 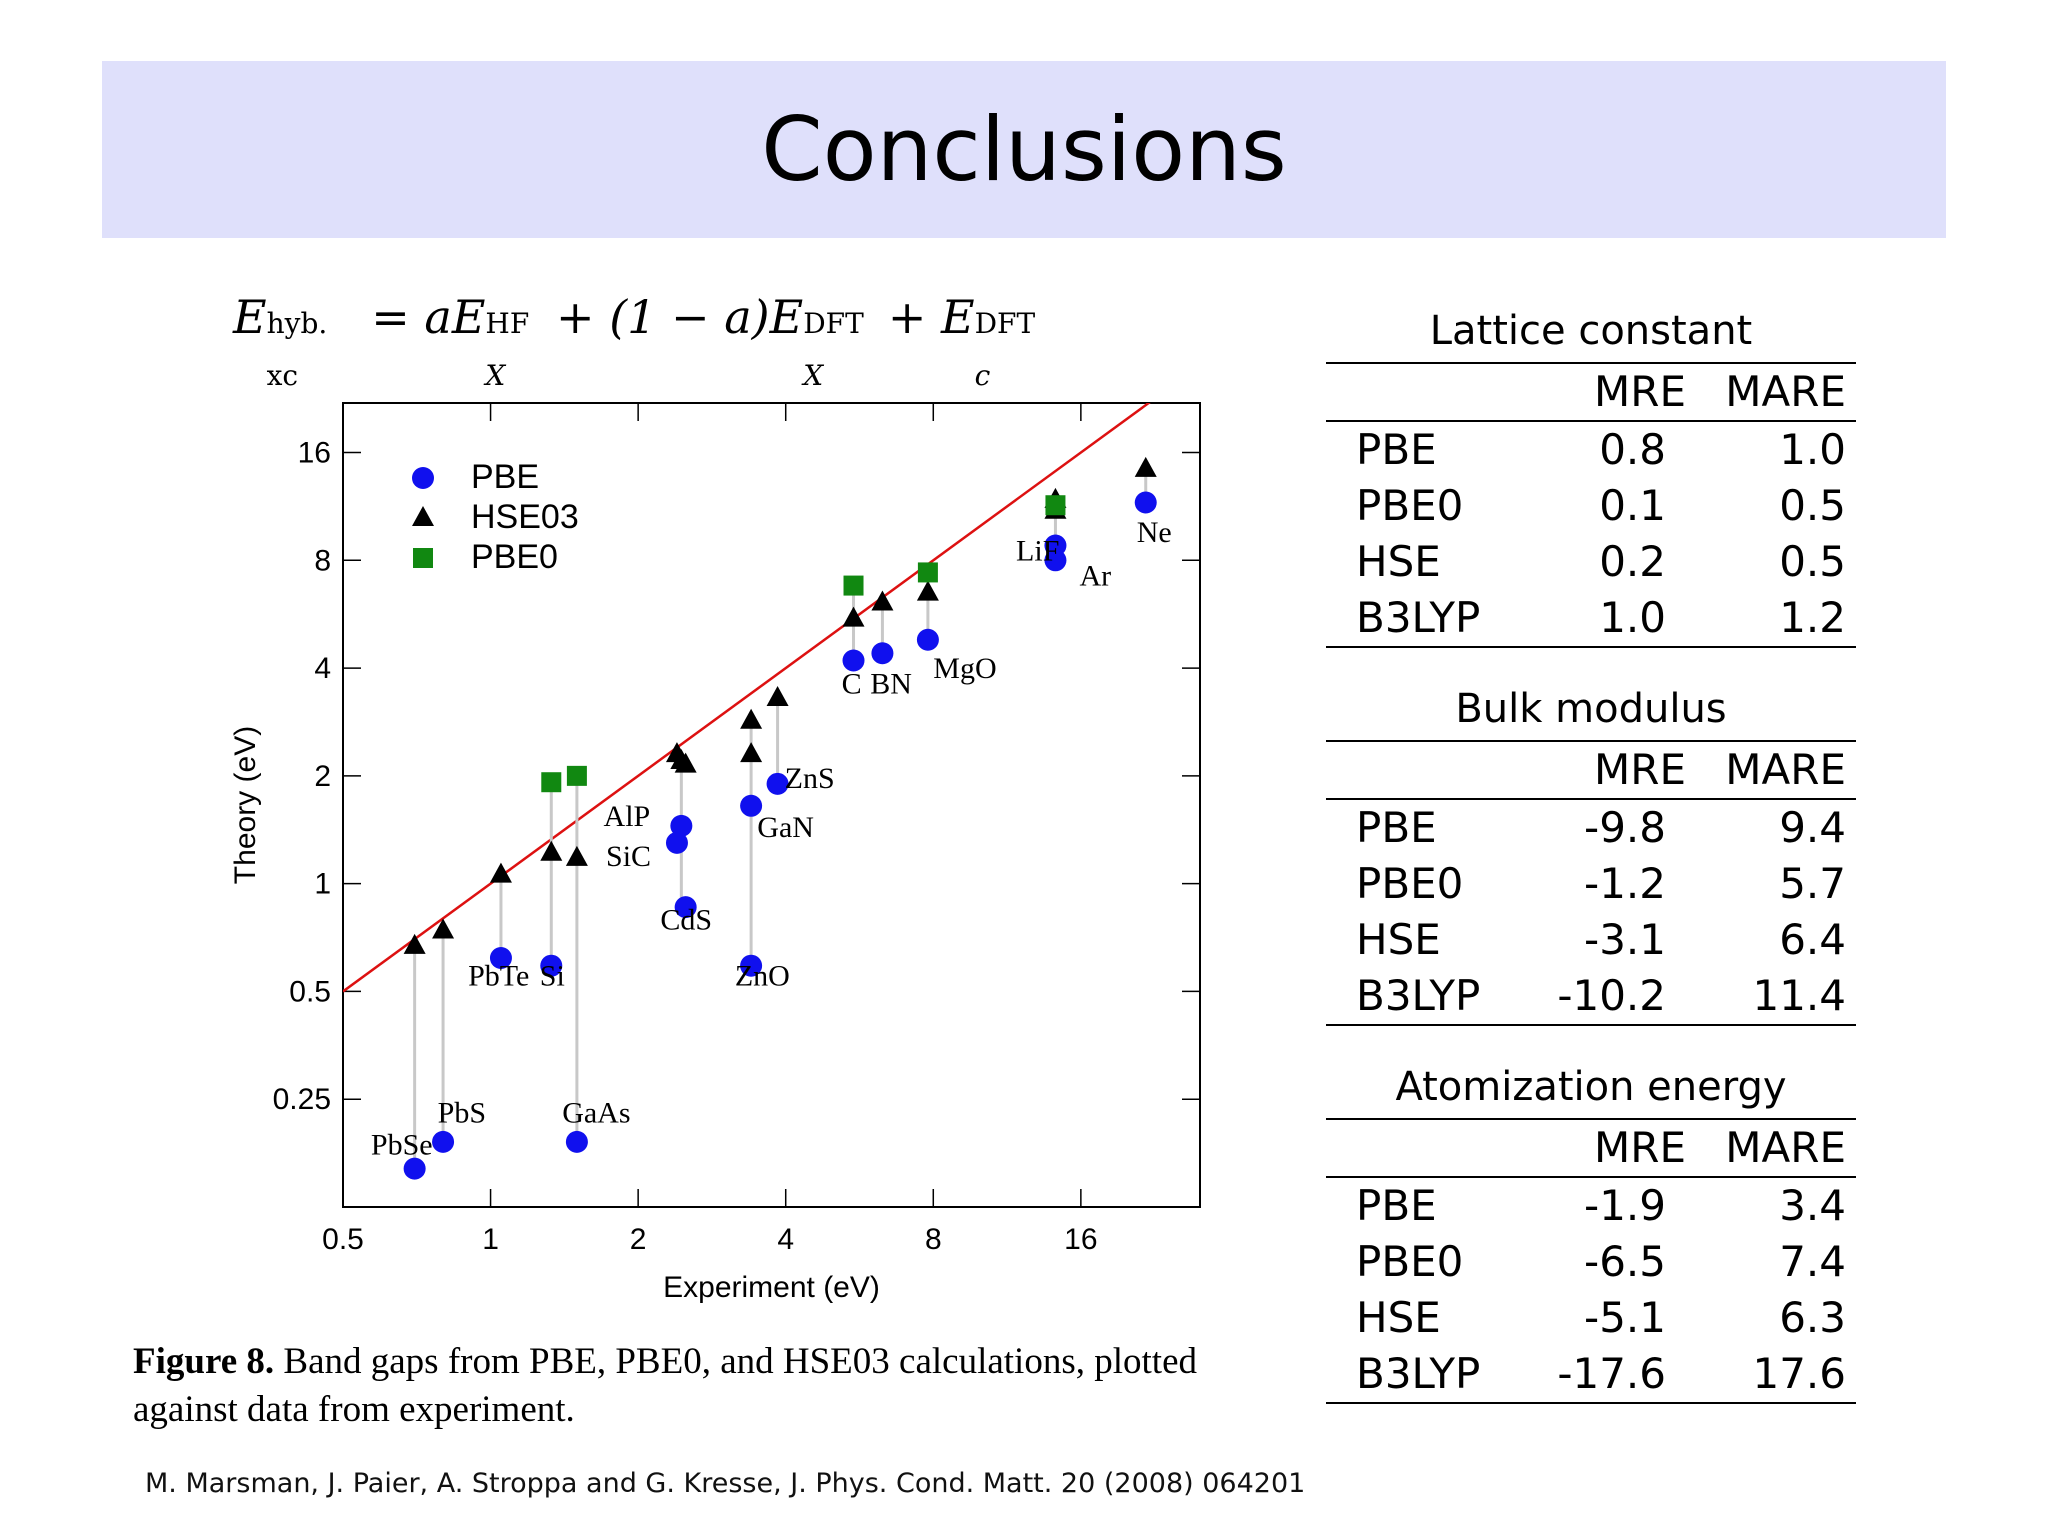 I want to click on table-row: PBE -9.8 9.4, so click(x=1591, y=828).